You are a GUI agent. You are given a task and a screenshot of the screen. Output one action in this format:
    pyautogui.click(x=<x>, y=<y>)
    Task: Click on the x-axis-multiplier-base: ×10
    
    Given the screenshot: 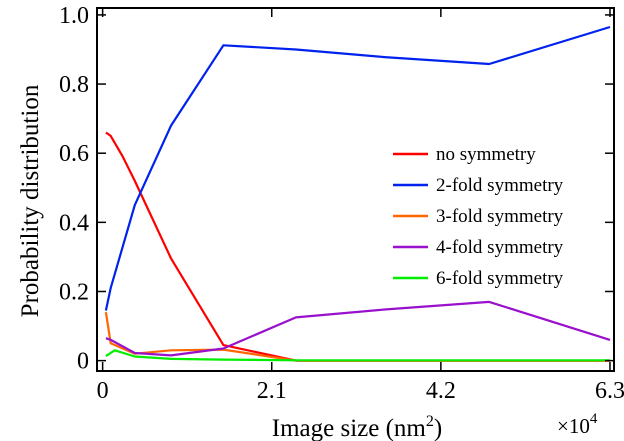 What is the action you would take?
    pyautogui.click(x=573, y=426)
    